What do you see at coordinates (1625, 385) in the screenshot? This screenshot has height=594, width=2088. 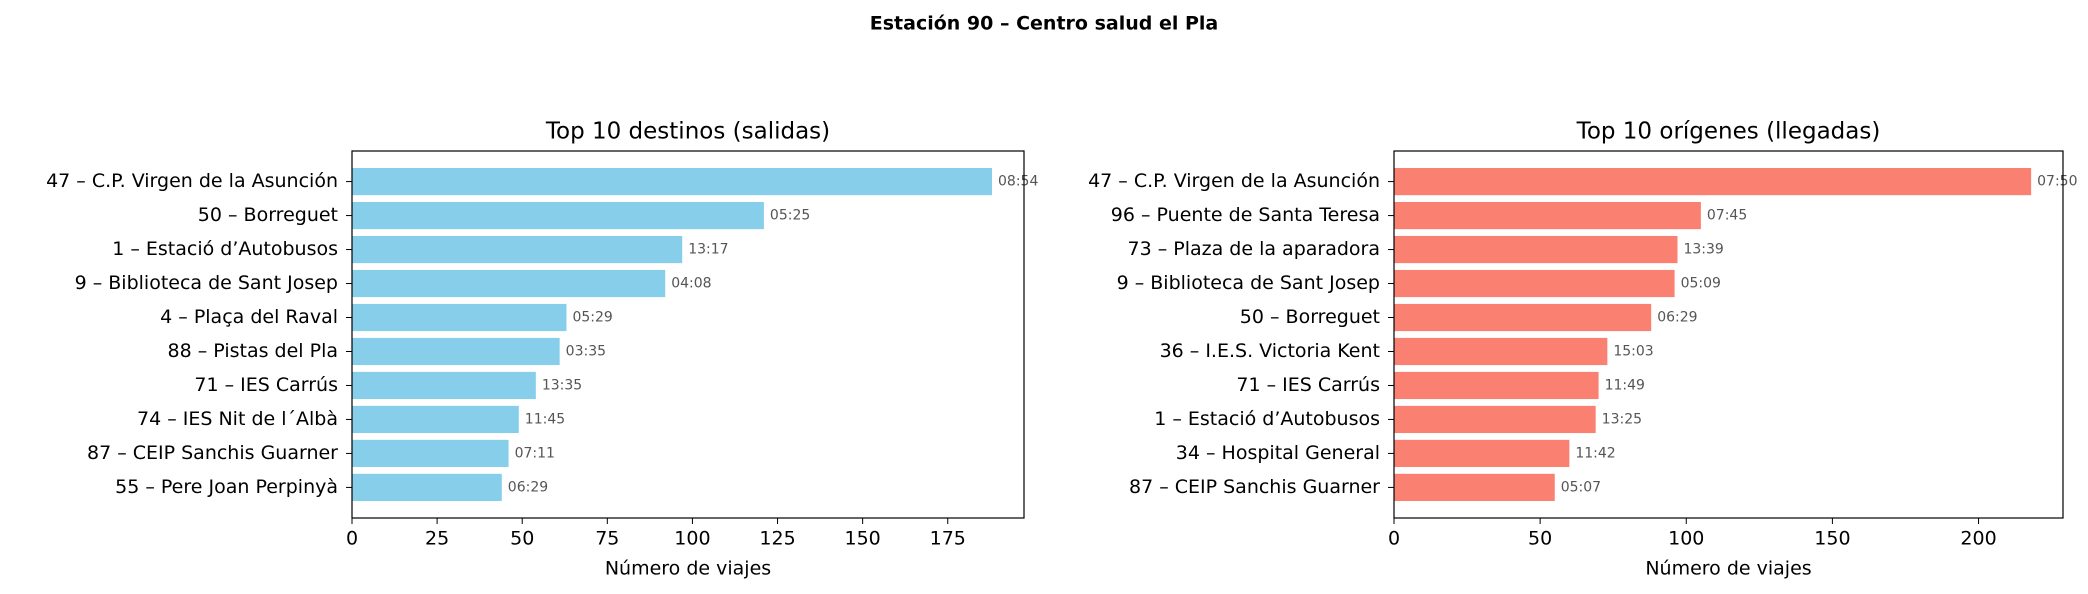 I see `bar-label: 11:49` at bounding box center [1625, 385].